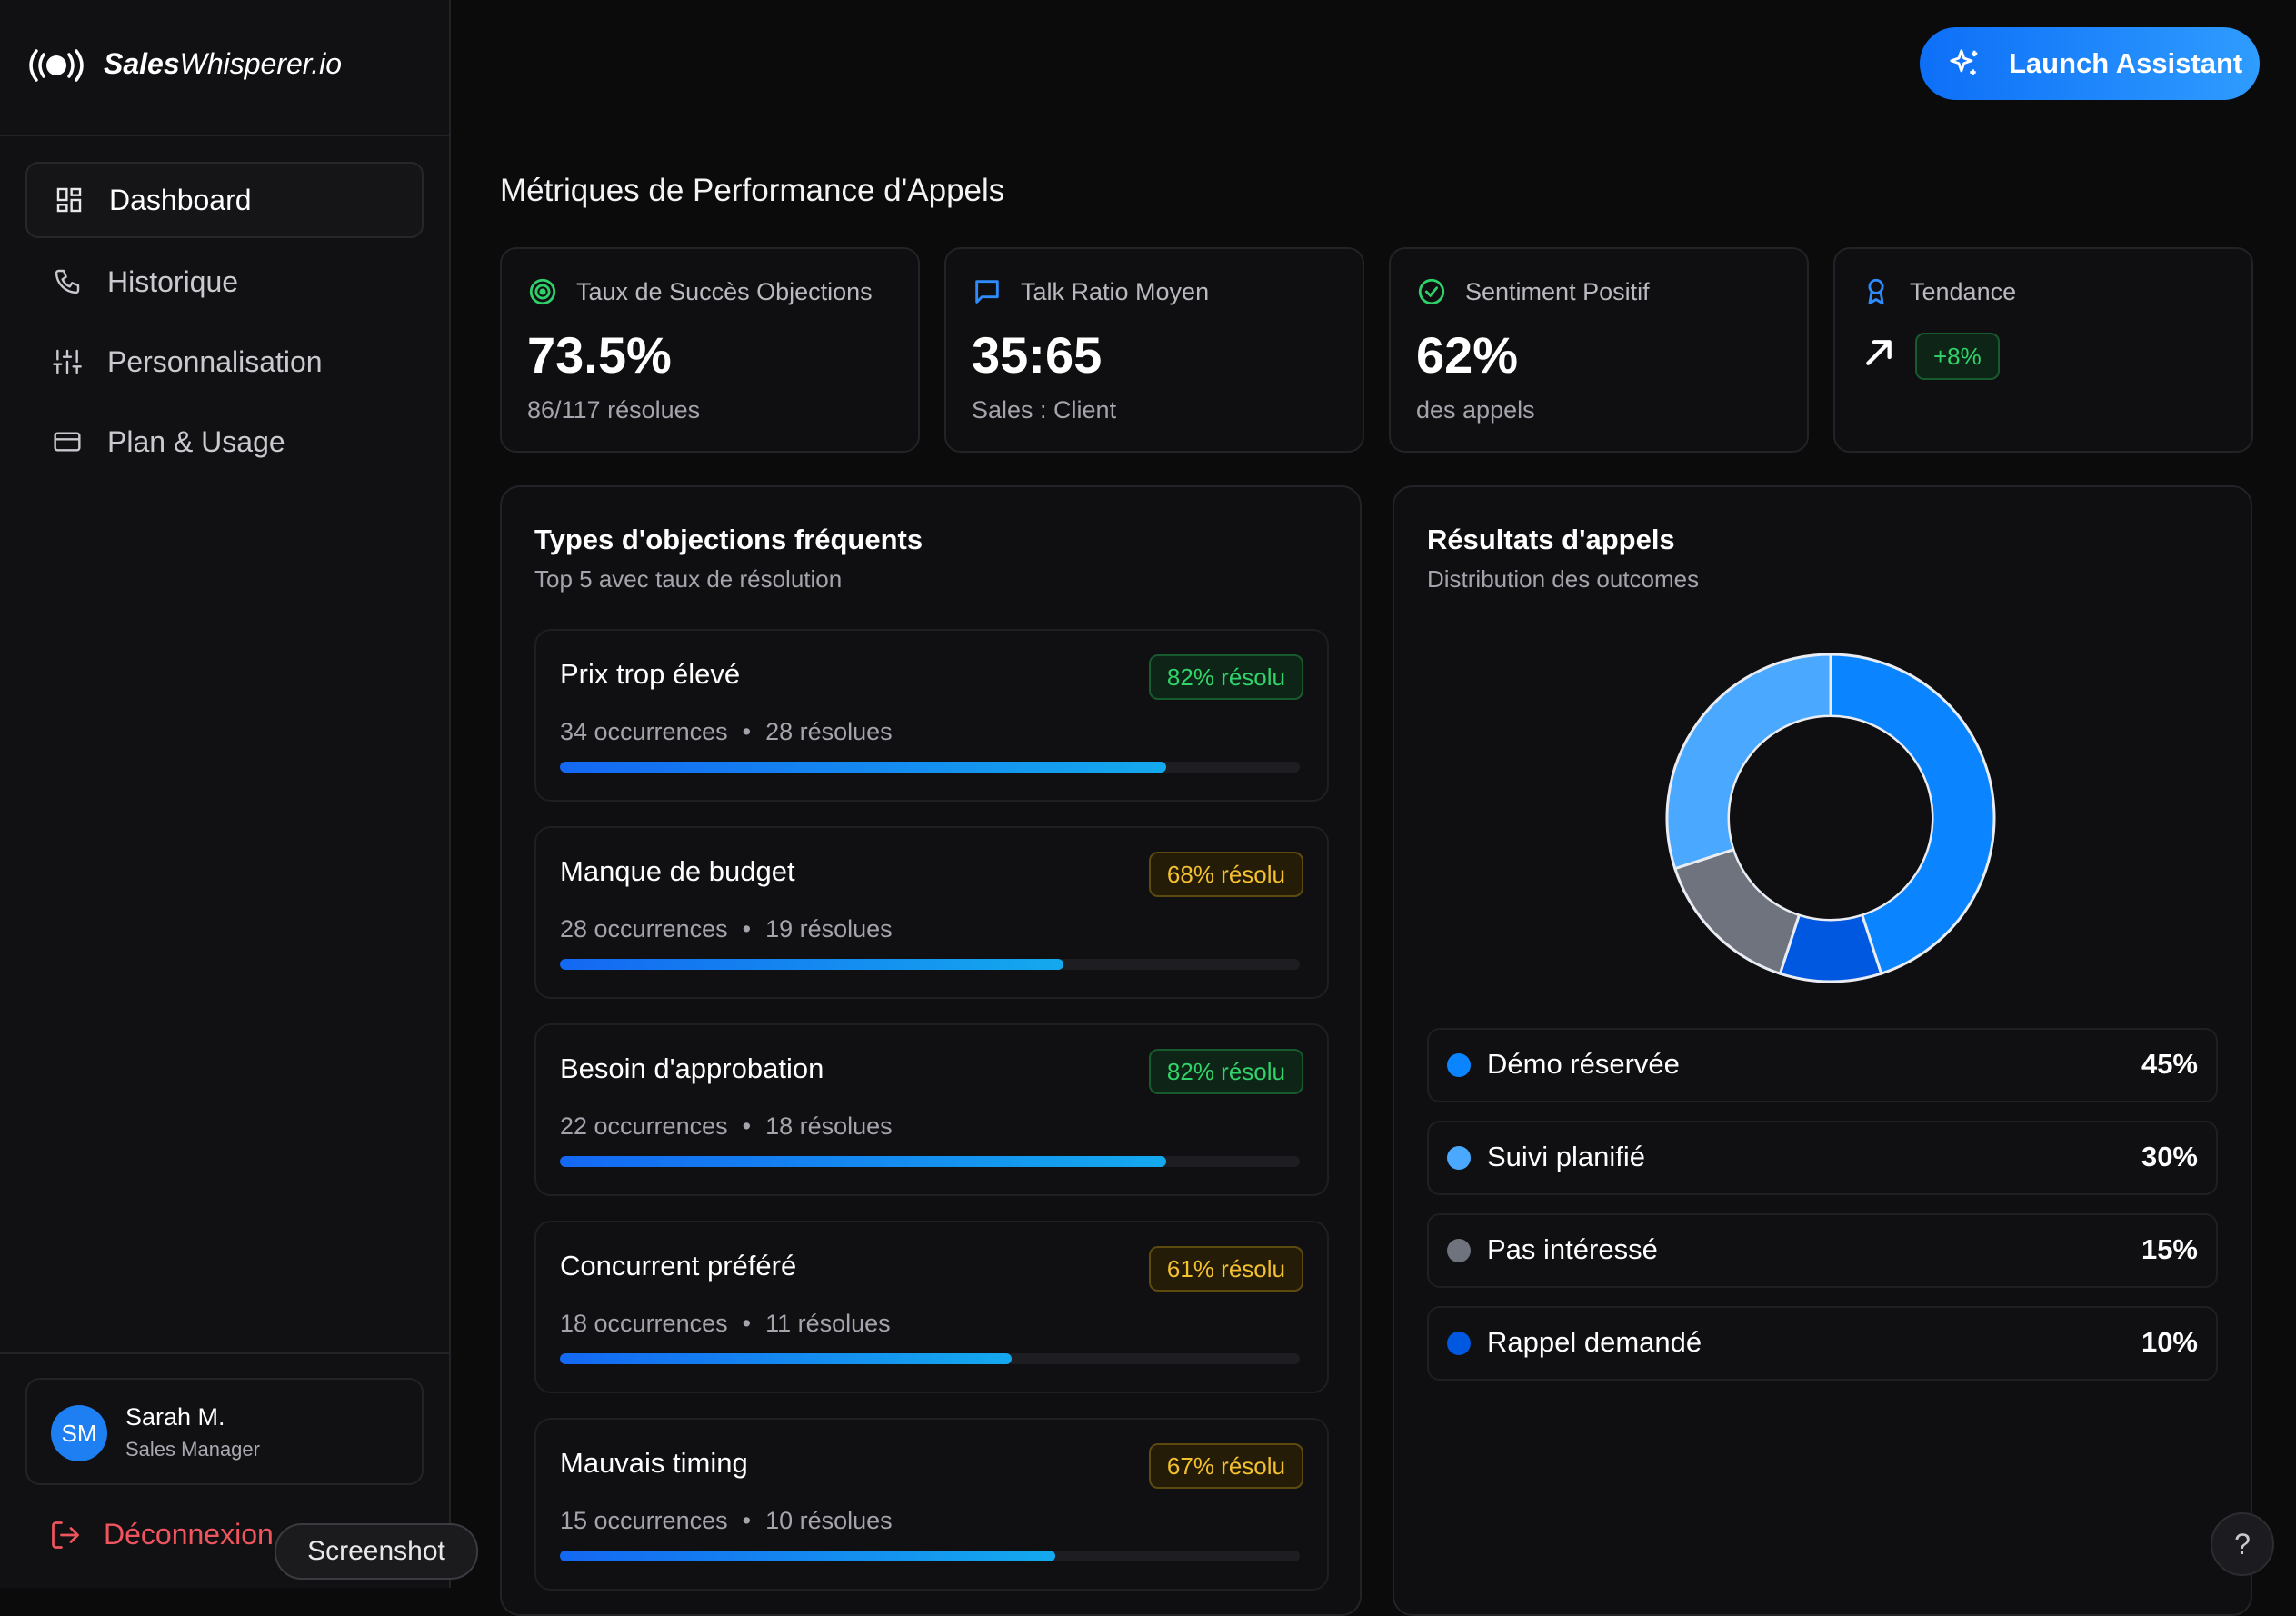 This screenshot has height=1616, width=2296. Describe the element at coordinates (1225, 1466) in the screenshot. I see `resolution-badge: 67% résolu` at that location.